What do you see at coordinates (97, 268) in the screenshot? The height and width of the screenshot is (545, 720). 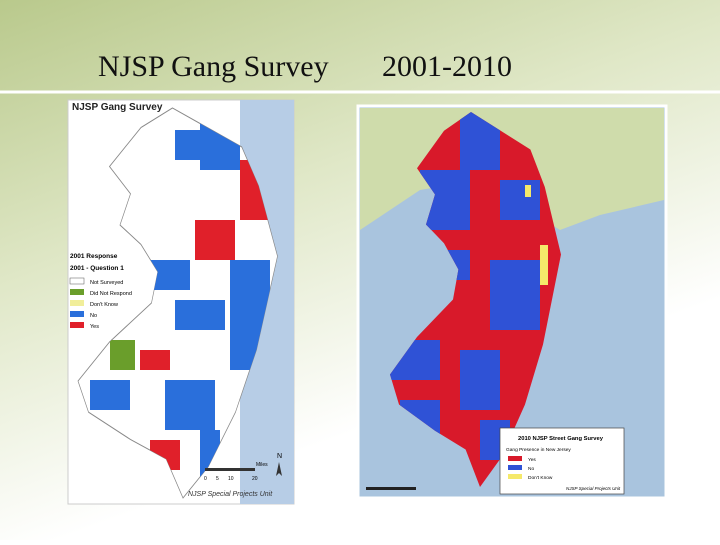 I see `legend-subtitle: 2001 - Question 1` at bounding box center [97, 268].